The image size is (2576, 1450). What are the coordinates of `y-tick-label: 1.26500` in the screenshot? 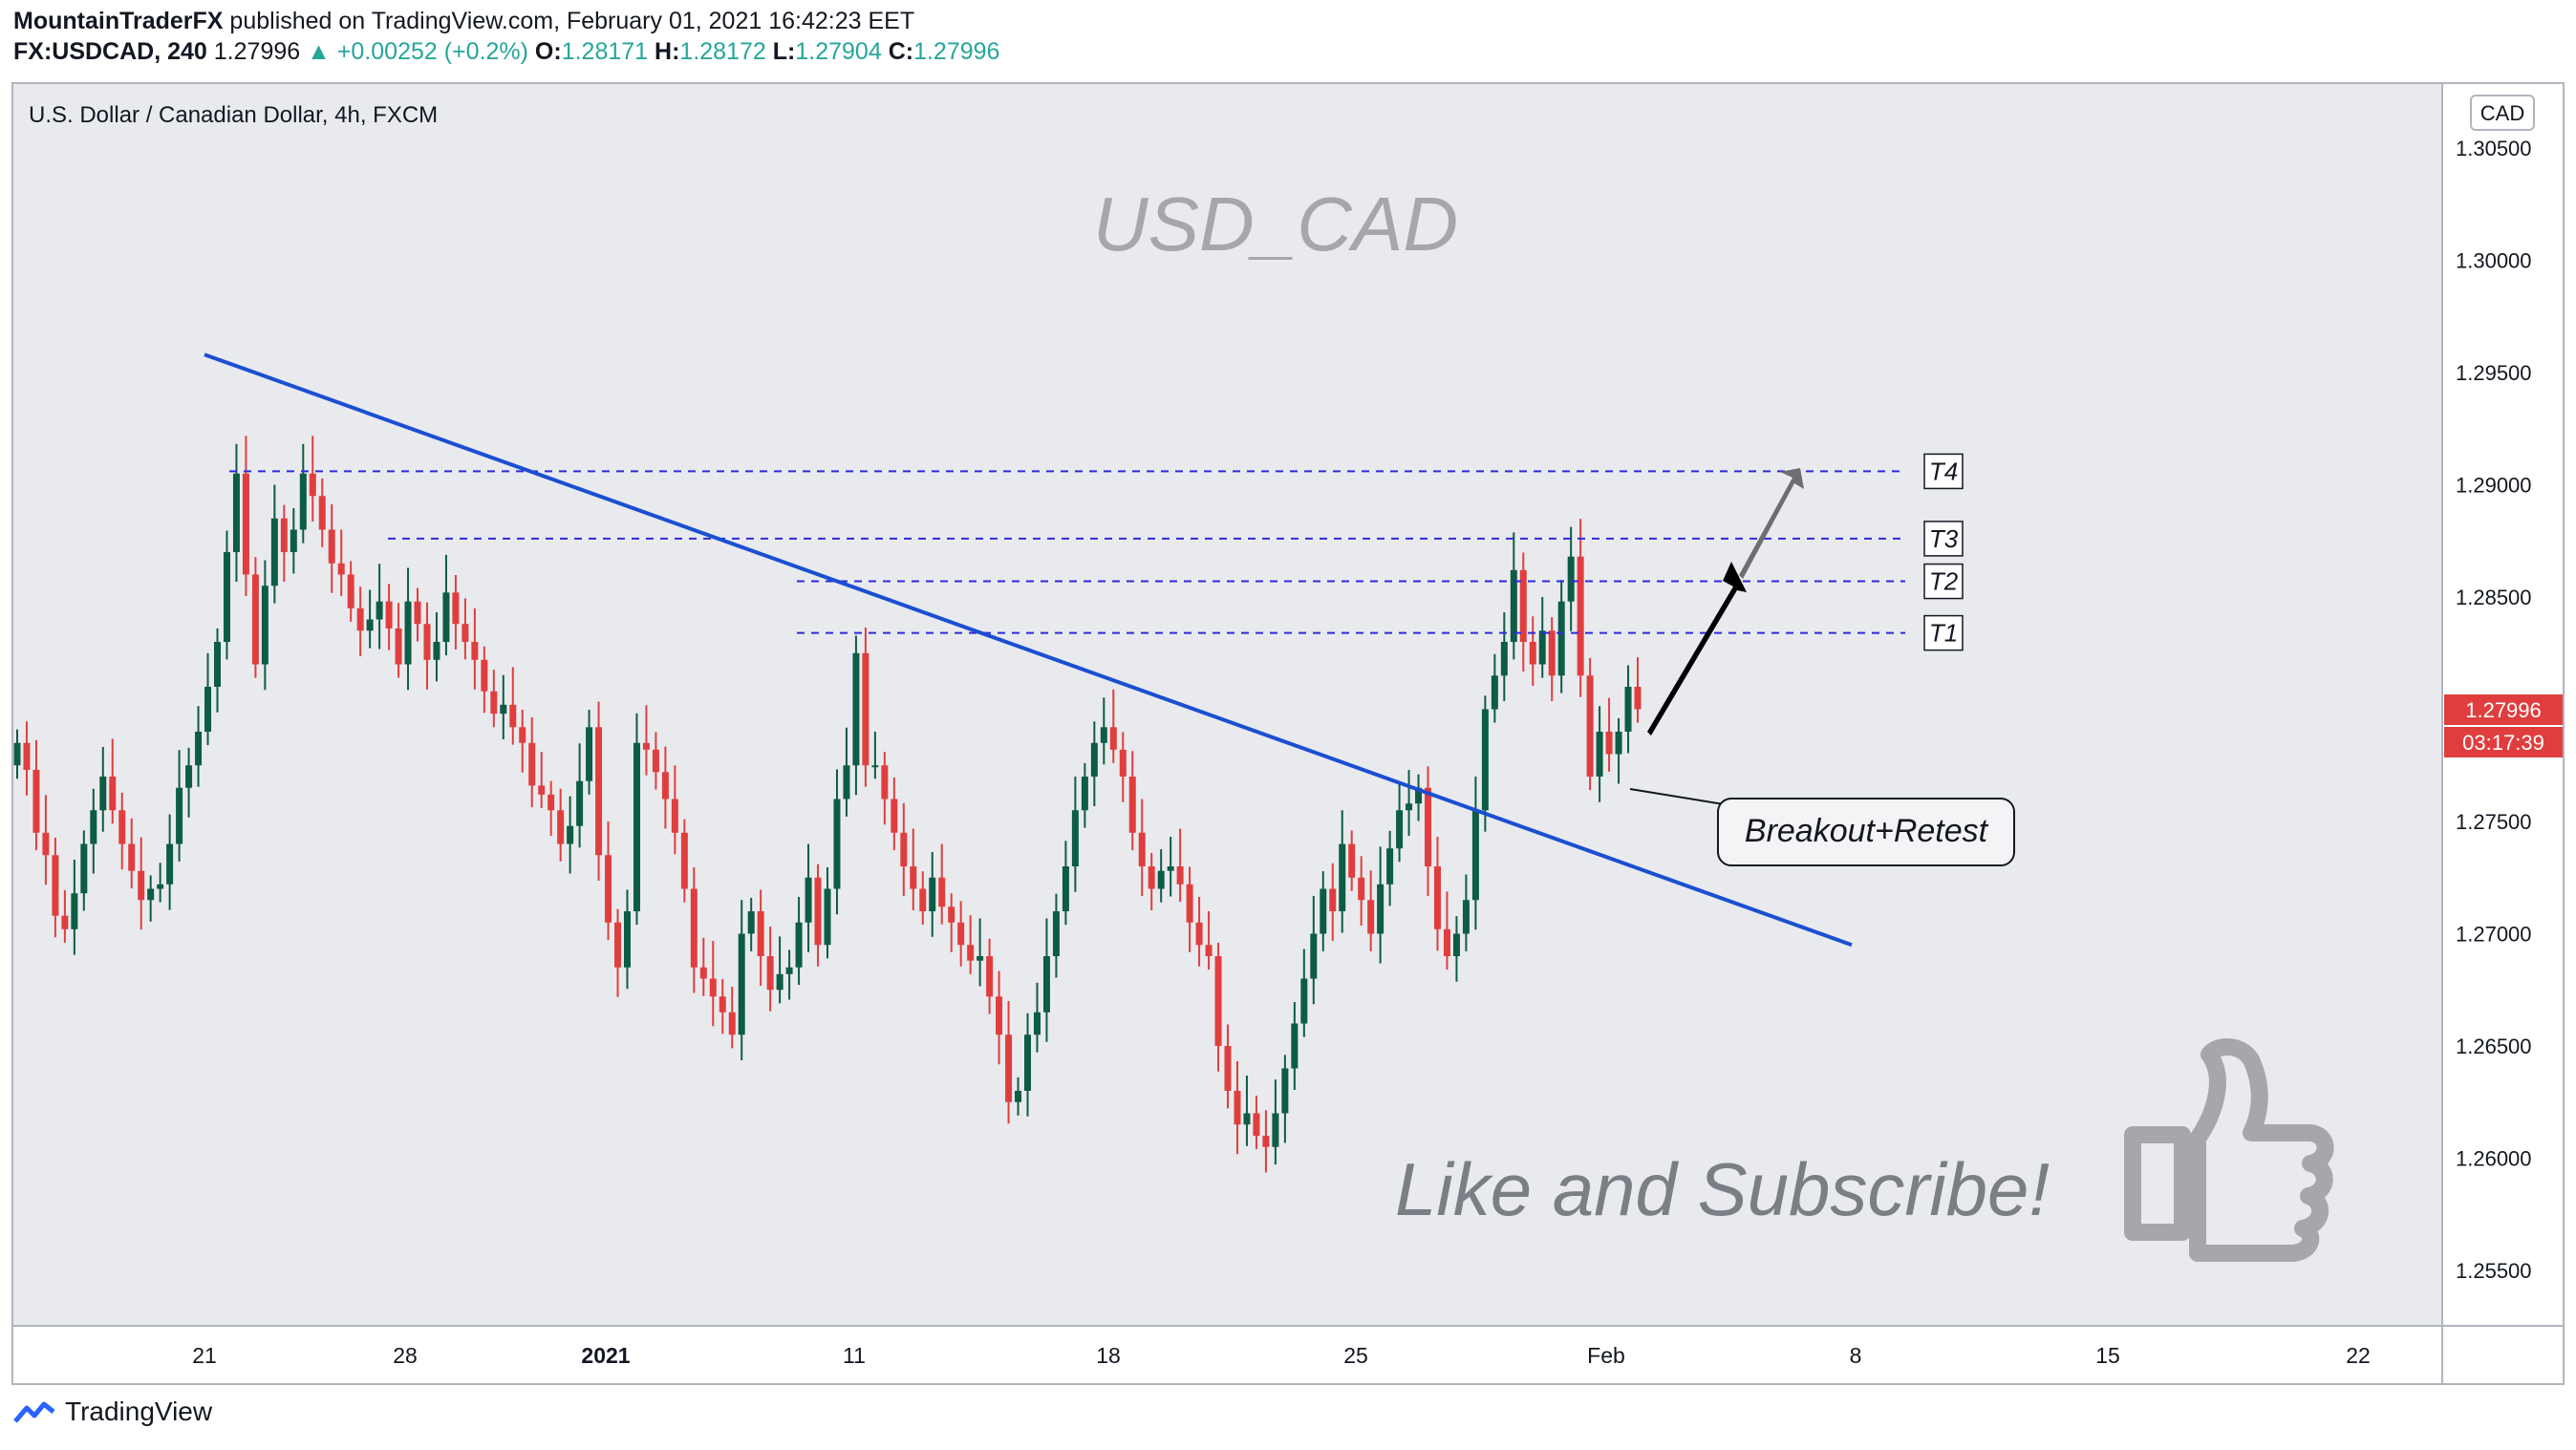 It's located at (2494, 1046).